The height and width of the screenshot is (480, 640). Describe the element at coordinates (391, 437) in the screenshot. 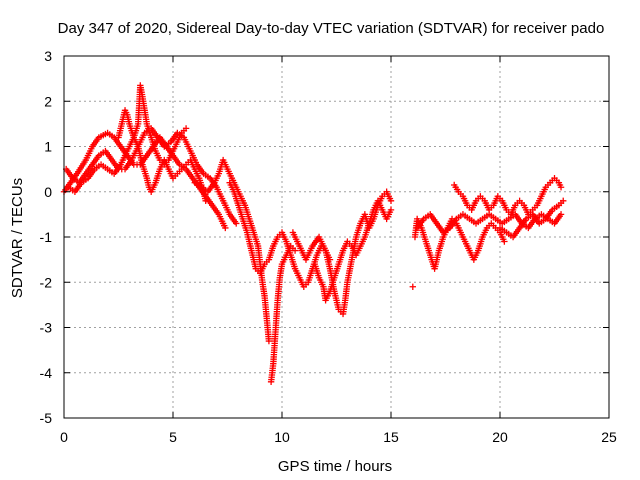

I see `x-tick-label: 15` at that location.